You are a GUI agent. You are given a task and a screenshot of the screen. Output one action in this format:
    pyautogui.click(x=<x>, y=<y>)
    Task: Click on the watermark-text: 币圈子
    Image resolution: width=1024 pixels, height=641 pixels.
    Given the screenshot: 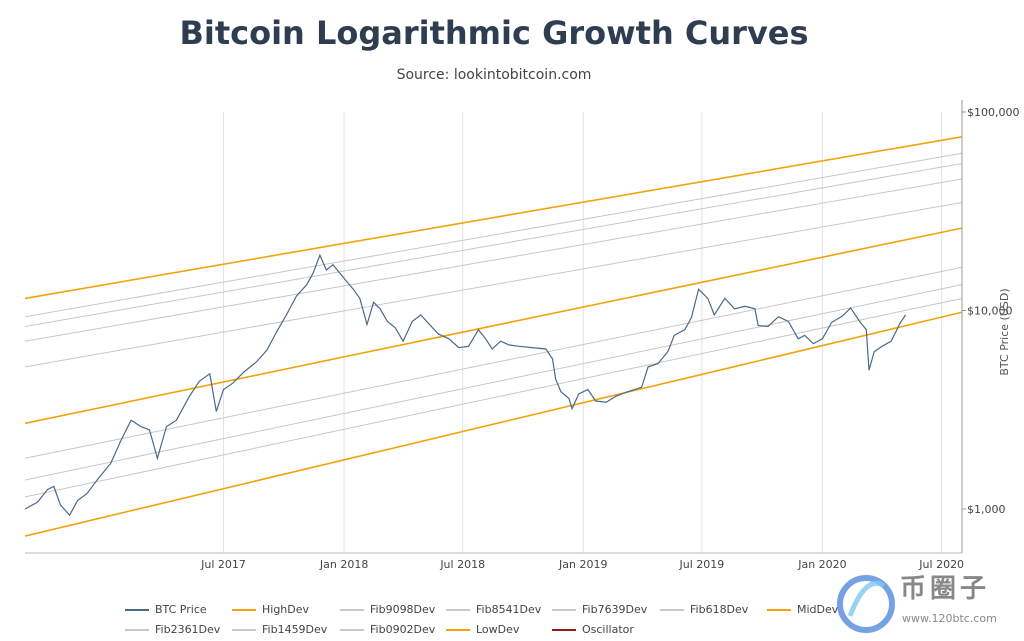 What is the action you would take?
    pyautogui.click(x=945, y=589)
    